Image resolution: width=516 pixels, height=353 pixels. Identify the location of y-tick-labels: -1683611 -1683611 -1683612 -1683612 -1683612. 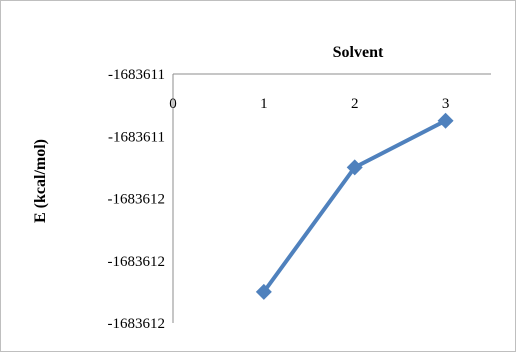
(137, 199).